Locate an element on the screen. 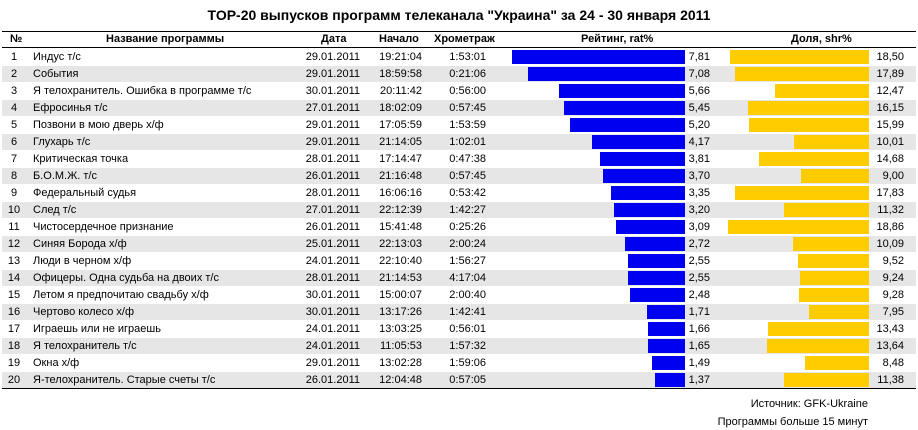  row-number: 14 is located at coordinates (14, 278).